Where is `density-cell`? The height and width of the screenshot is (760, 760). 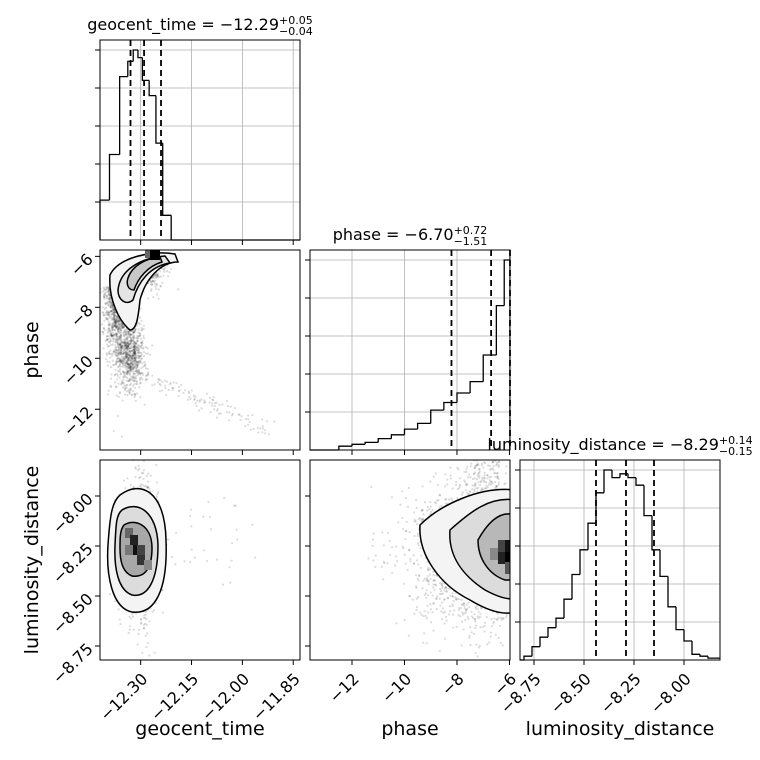 density-cell is located at coordinates (134, 550).